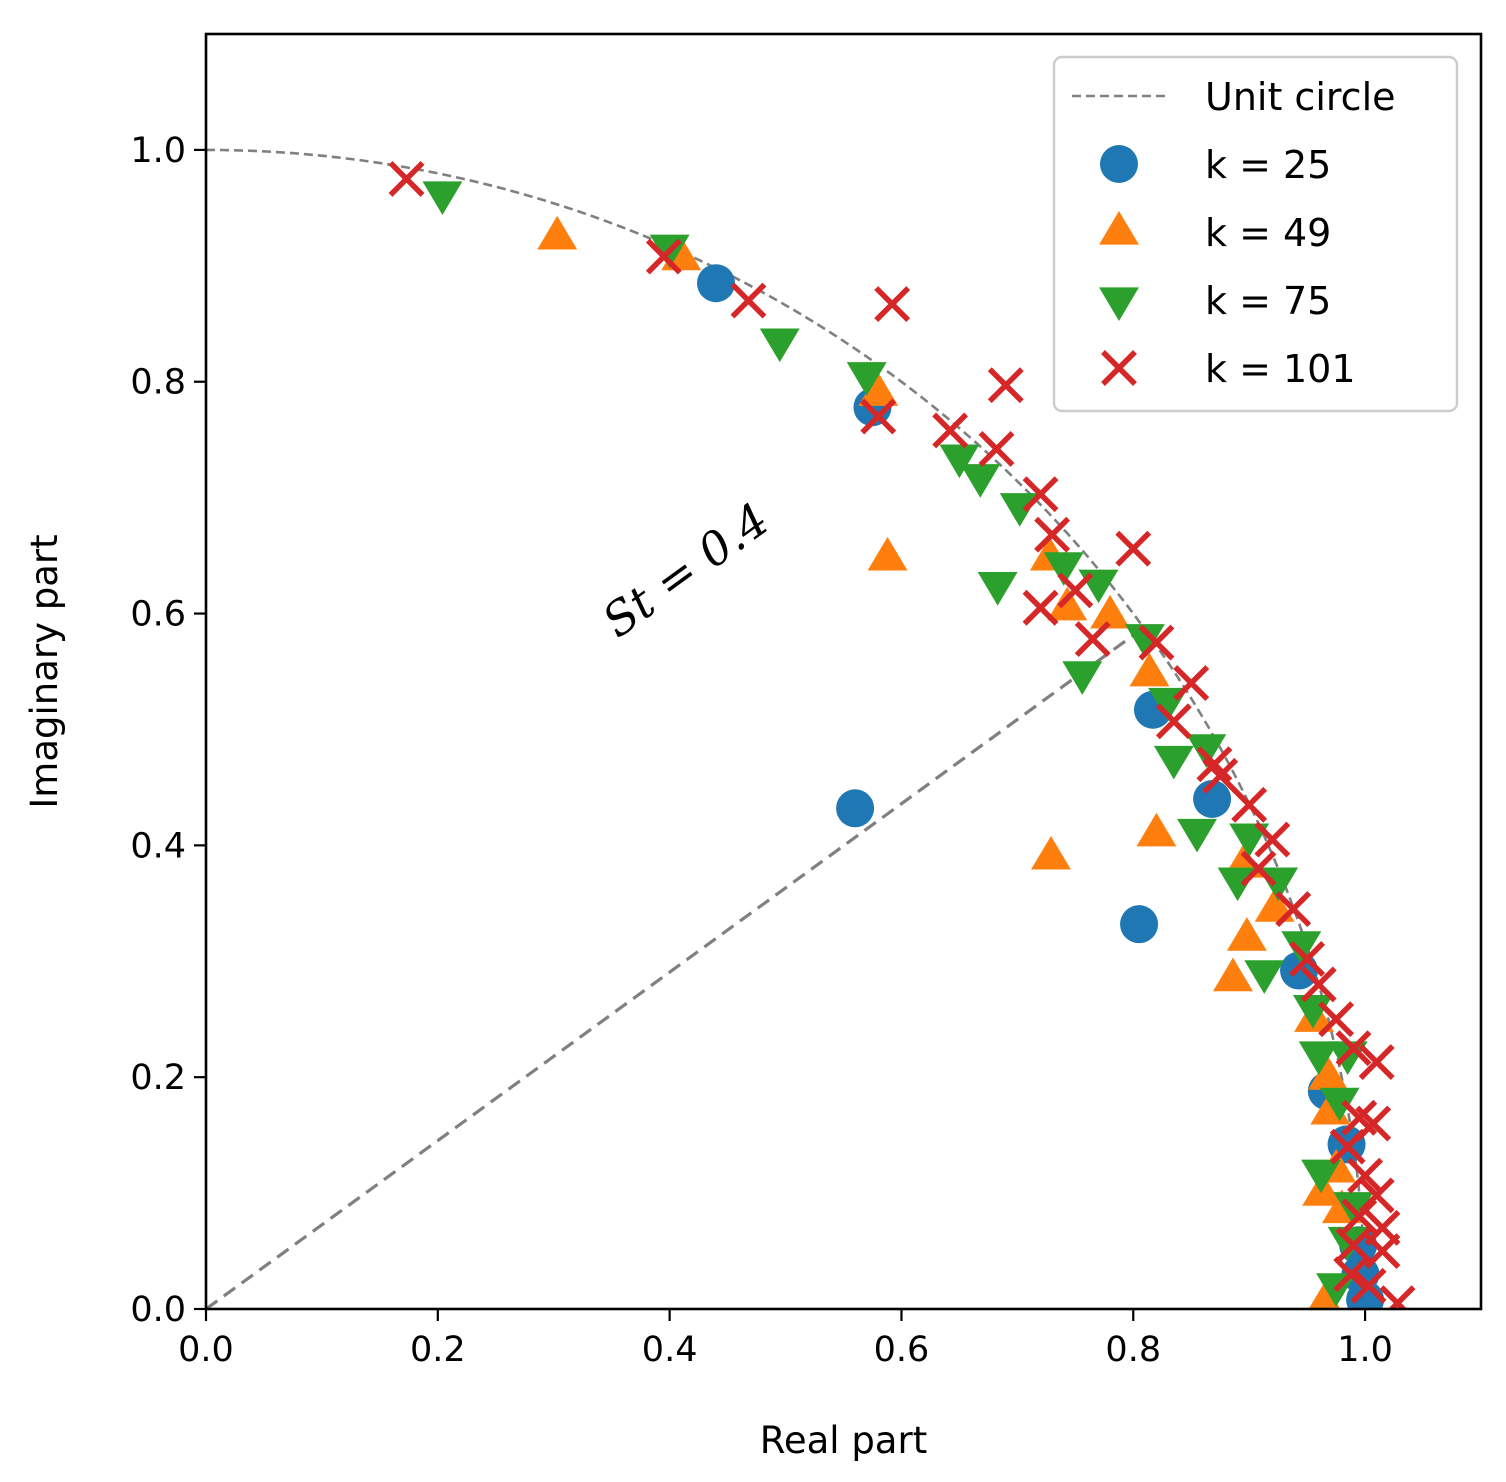 This screenshot has width=1506, height=1482. What do you see at coordinates (44, 671) in the screenshot?
I see `y-axis-label: Imaginary part` at bounding box center [44, 671].